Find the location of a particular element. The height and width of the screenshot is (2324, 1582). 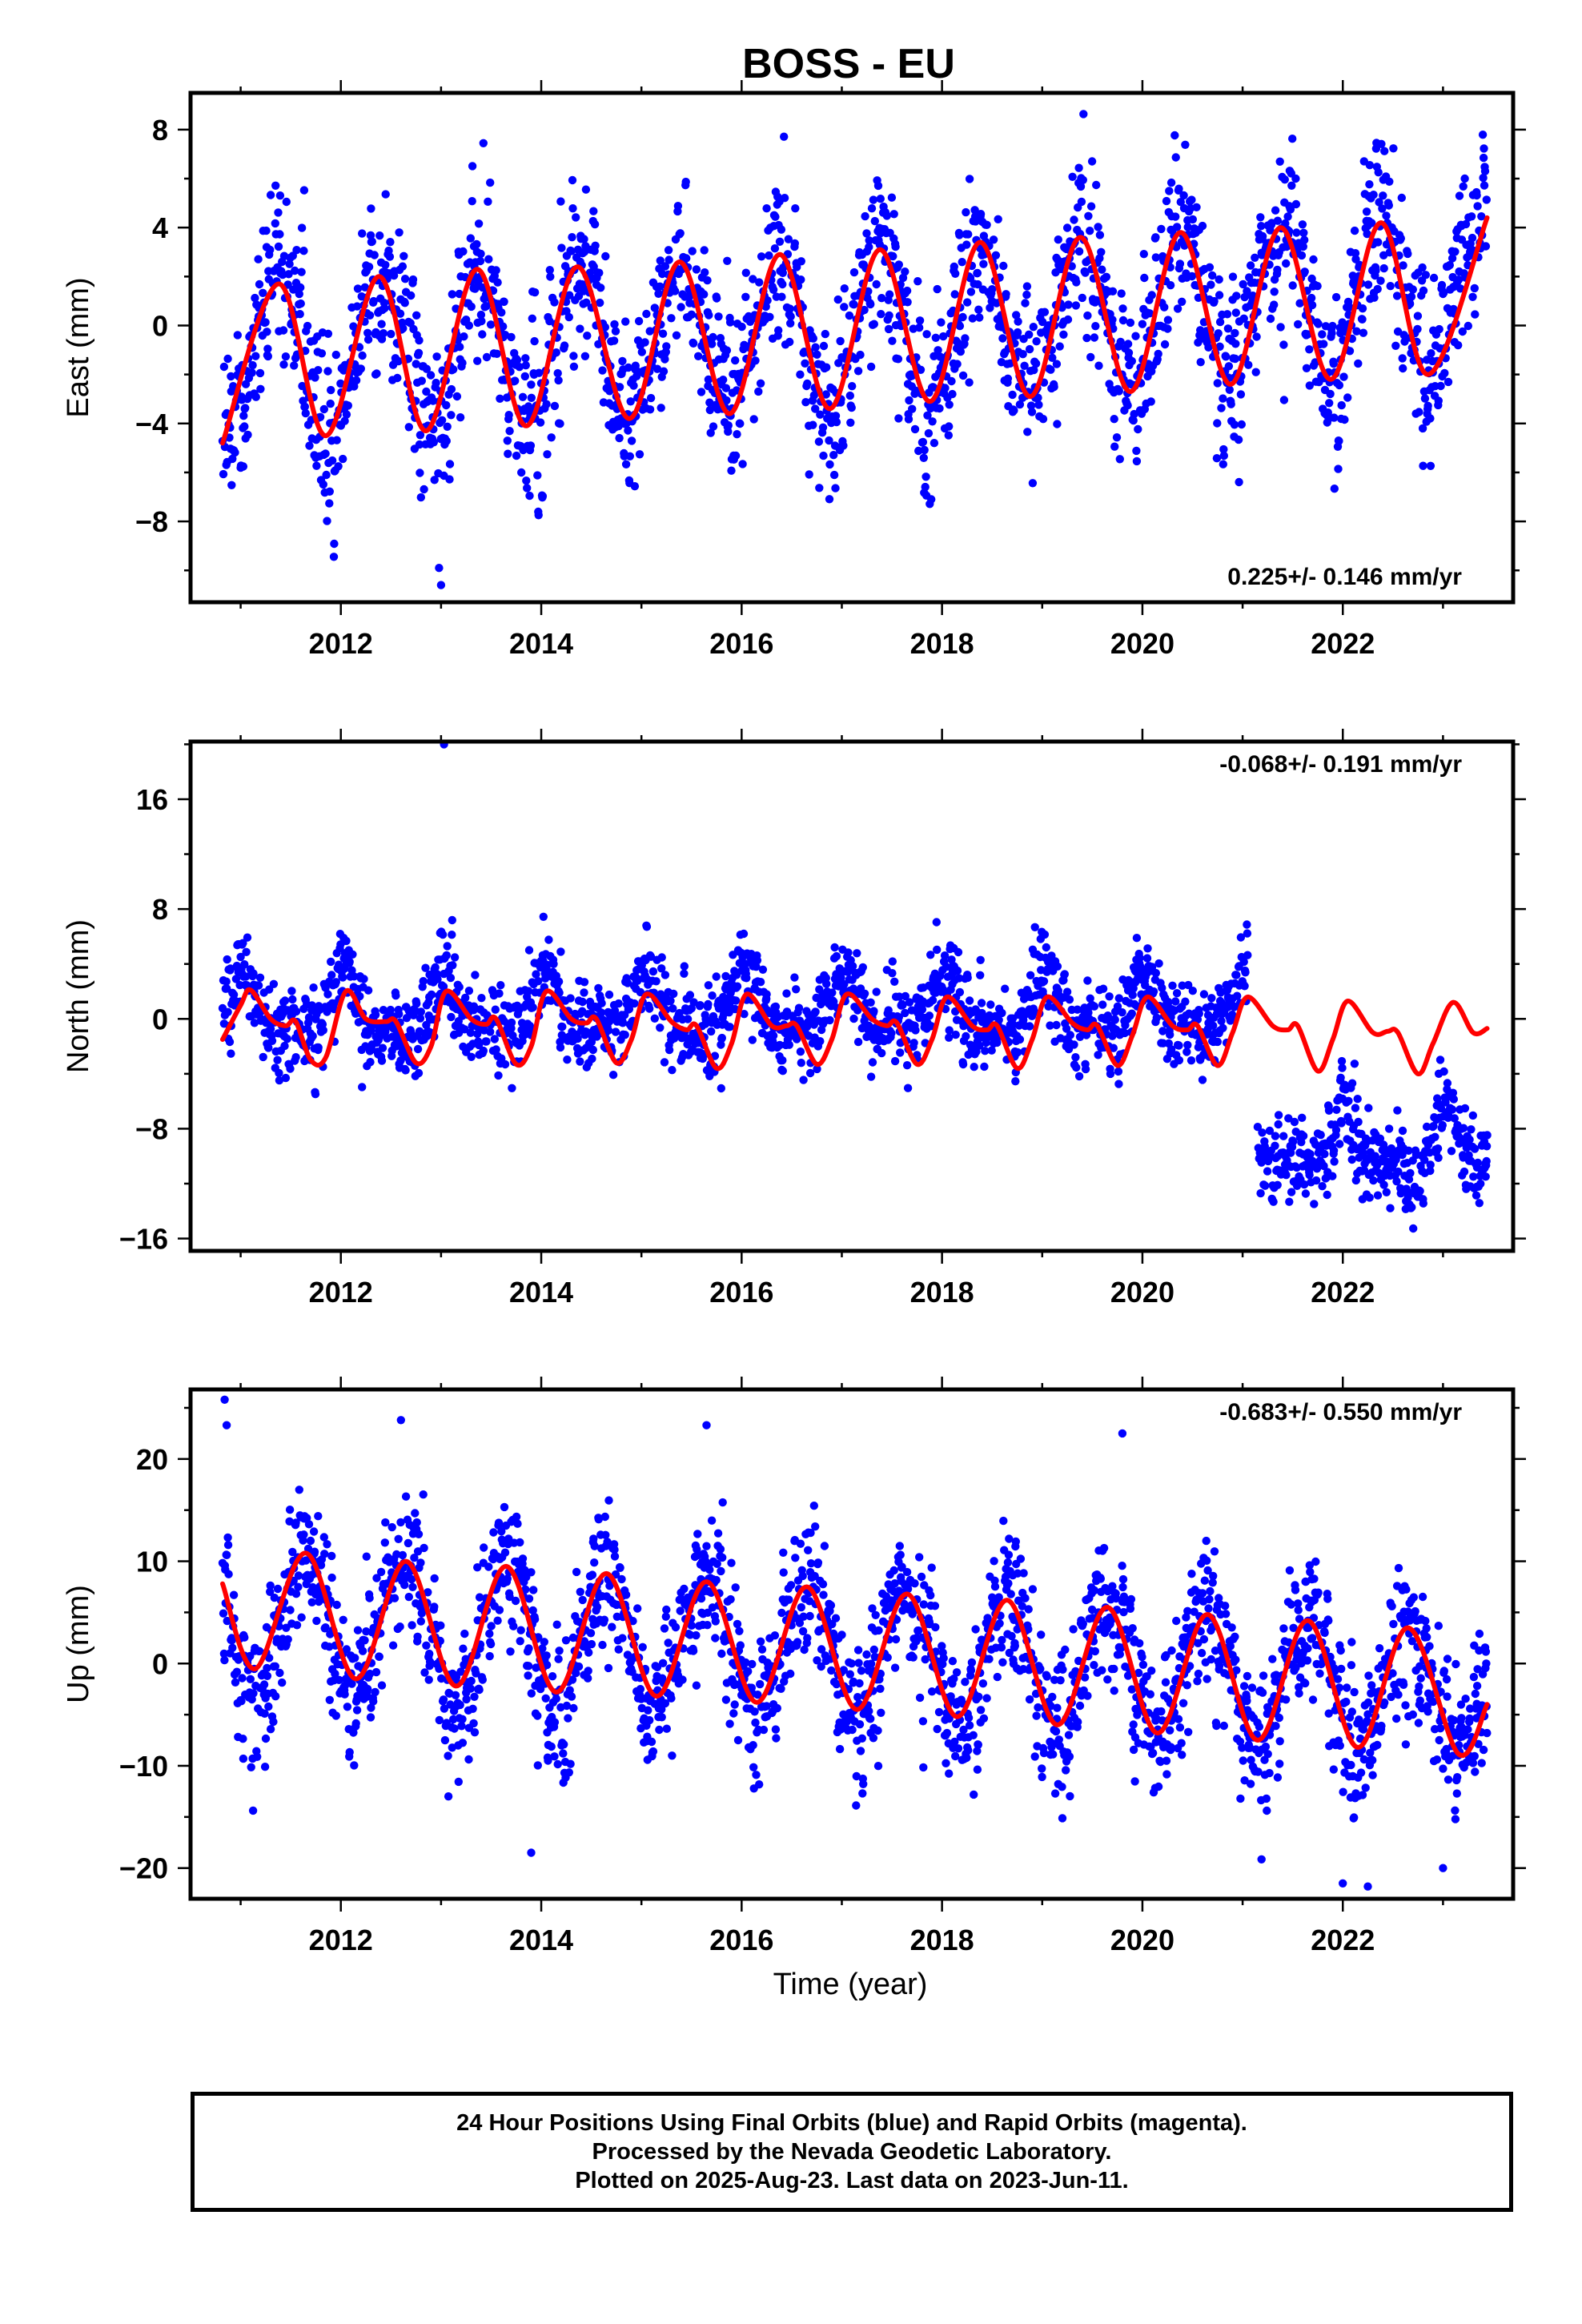

x-tick-label: 2016 is located at coordinates (741, 644).